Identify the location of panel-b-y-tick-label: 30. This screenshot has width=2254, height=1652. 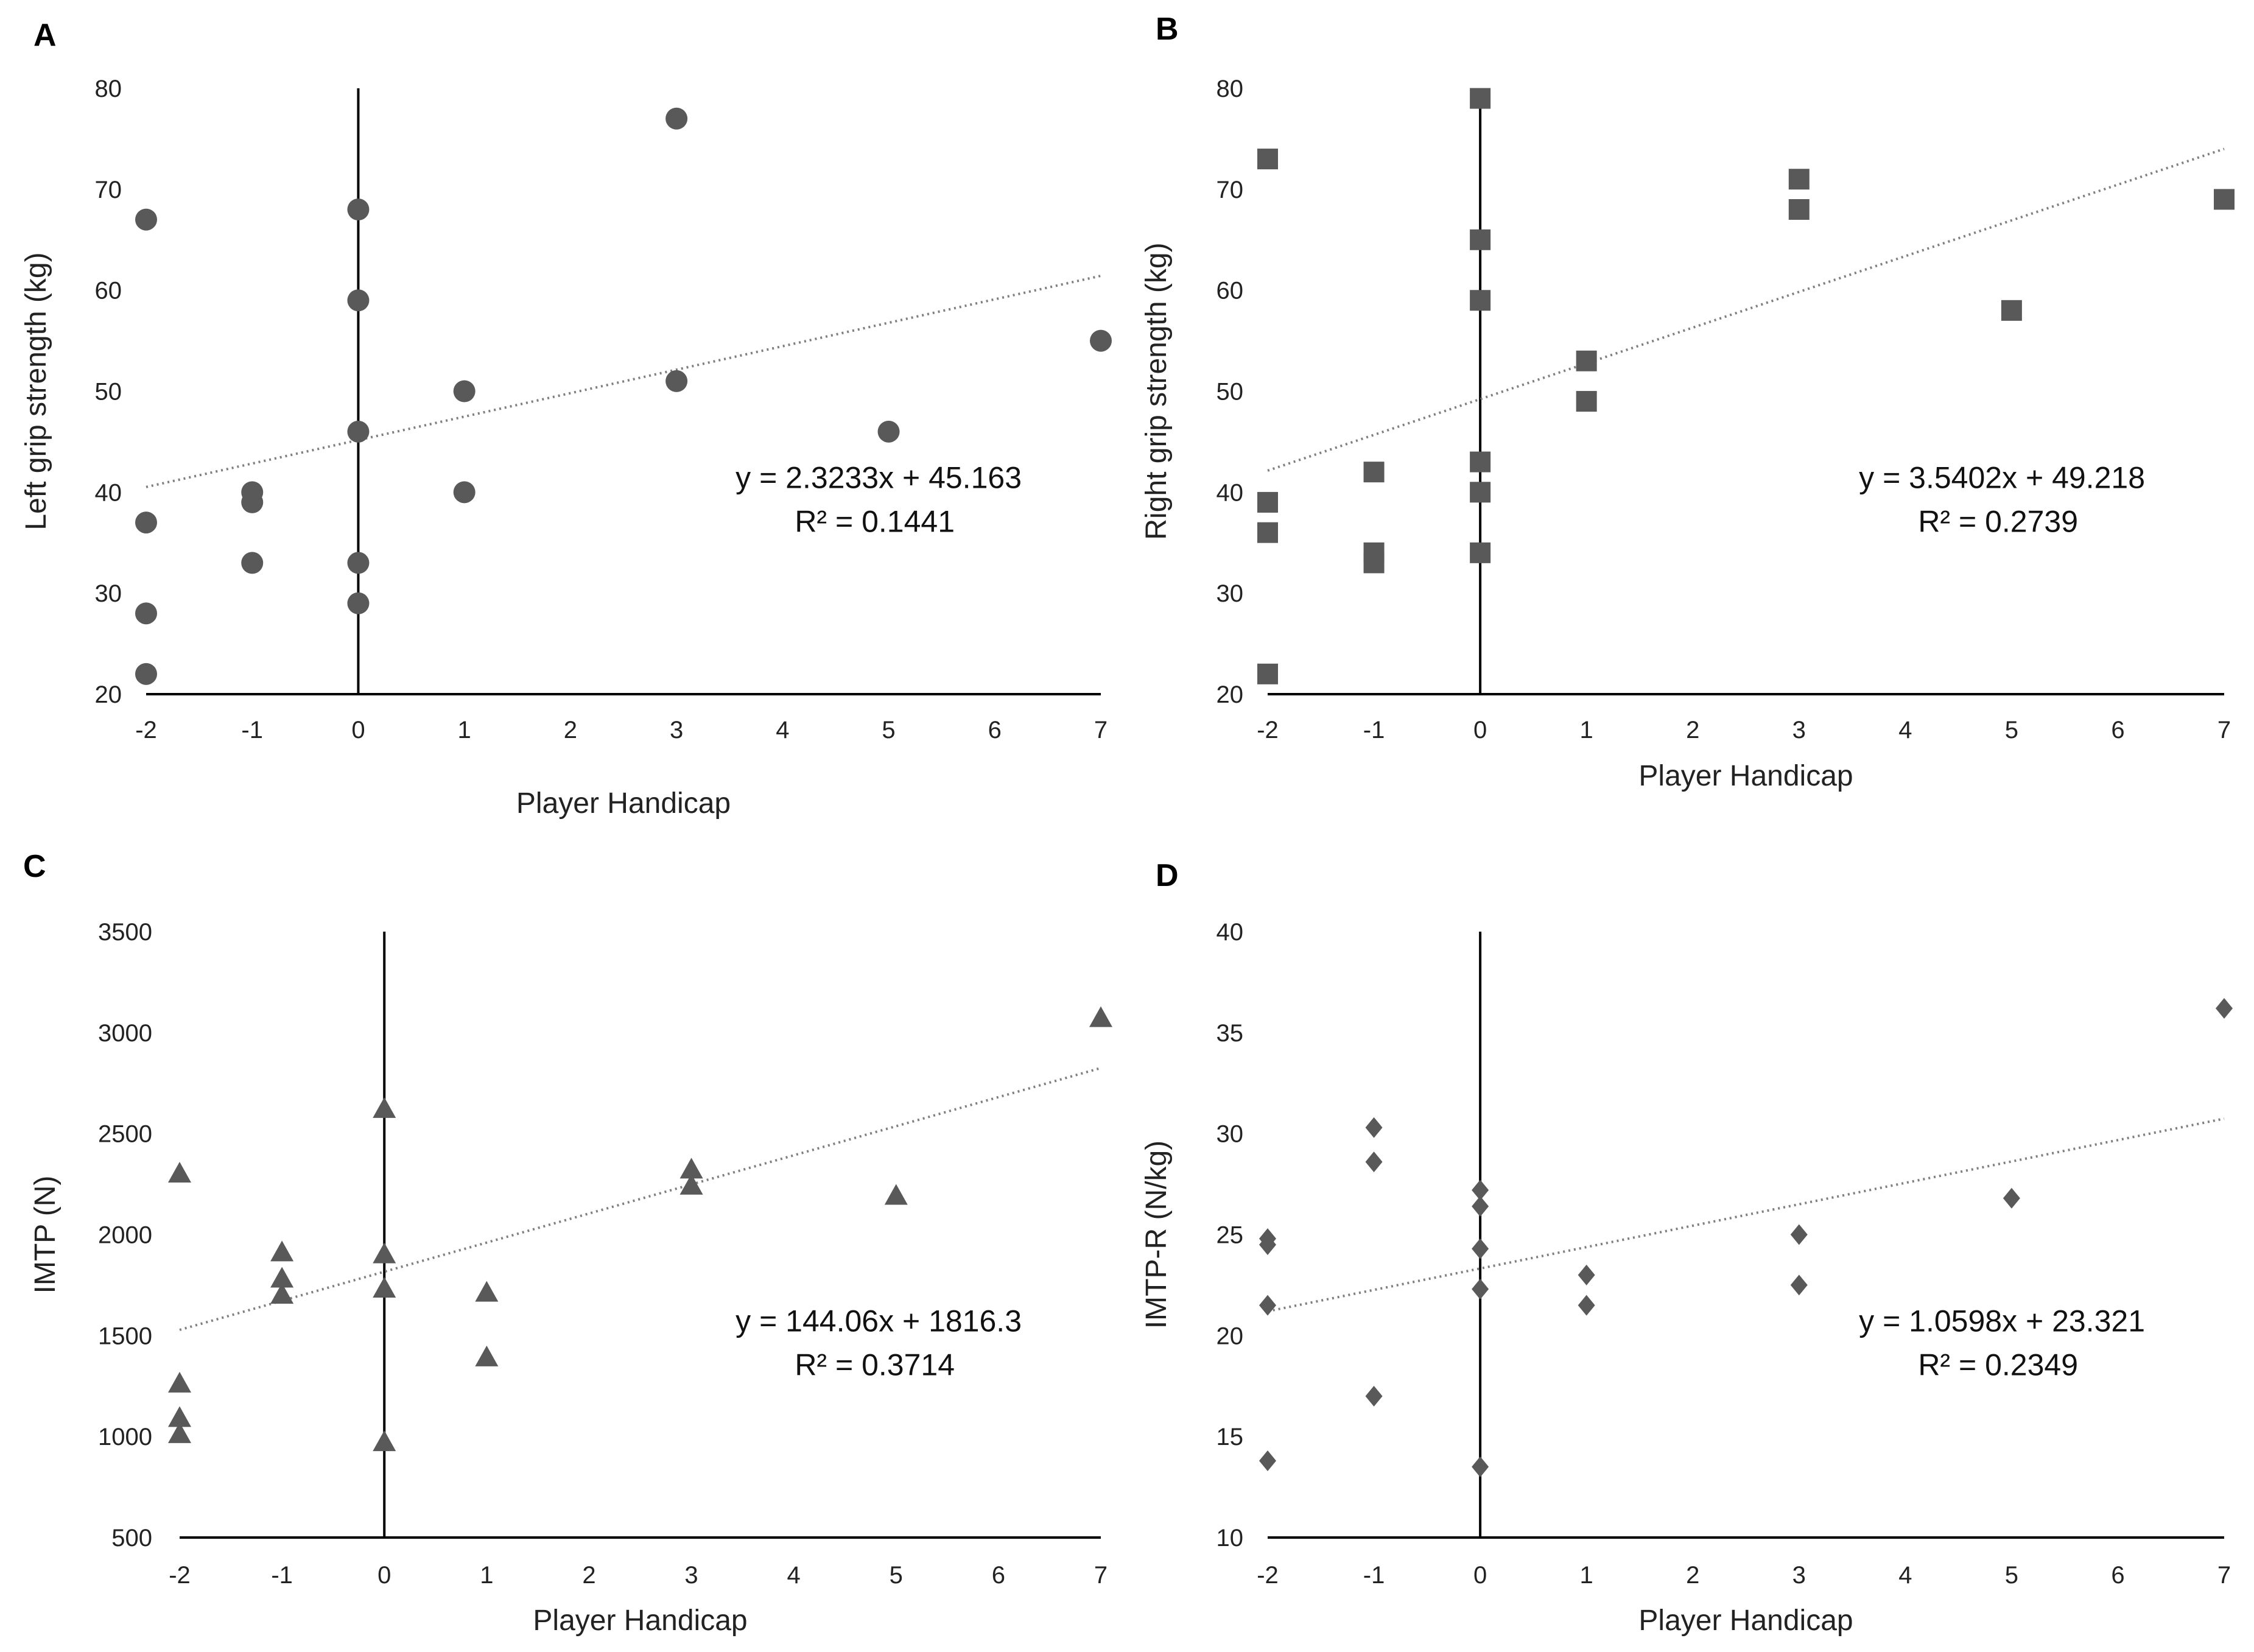
(1230, 594).